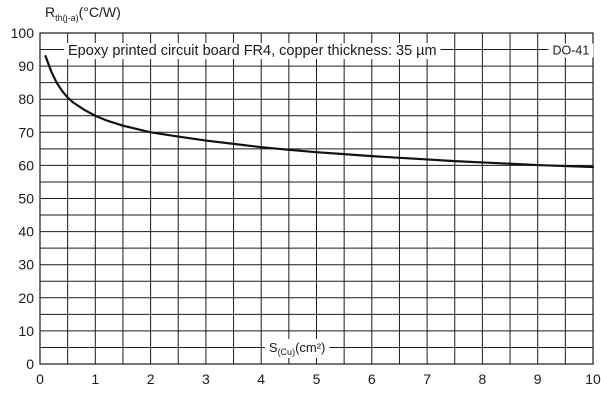 Image resolution: width=601 pixels, height=401 pixels. Describe the element at coordinates (40, 379) in the screenshot. I see `x-tick-label: 0` at that location.